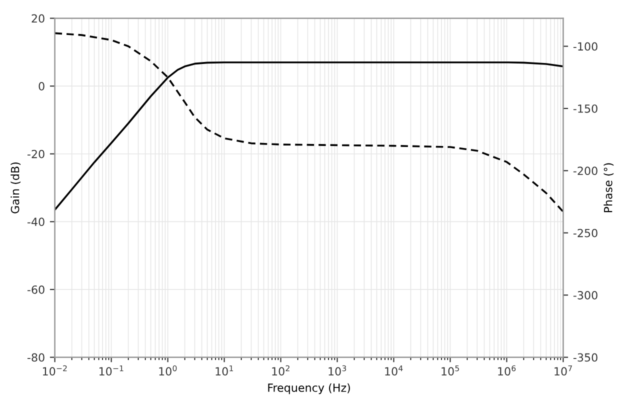 Image resolution: width=623 pixels, height=406 pixels. Describe the element at coordinates (585, 171) in the screenshot. I see `y2-tick-label: -200` at that location.